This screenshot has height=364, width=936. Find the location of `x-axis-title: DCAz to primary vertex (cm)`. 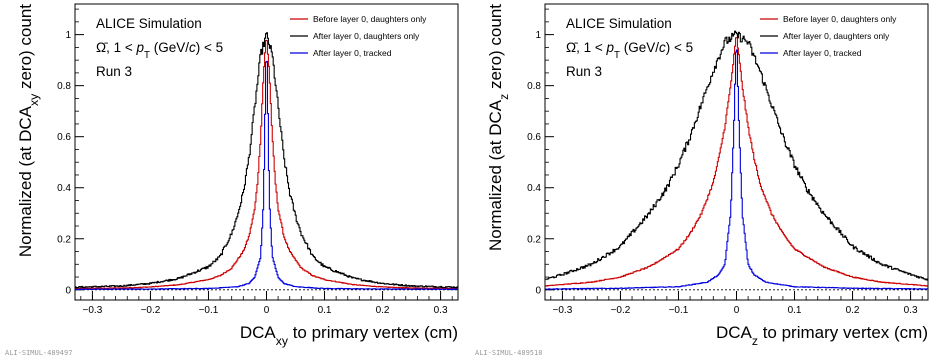

x-axis-title: DCAz to primary vertex (cm) is located at coordinates (822, 335).